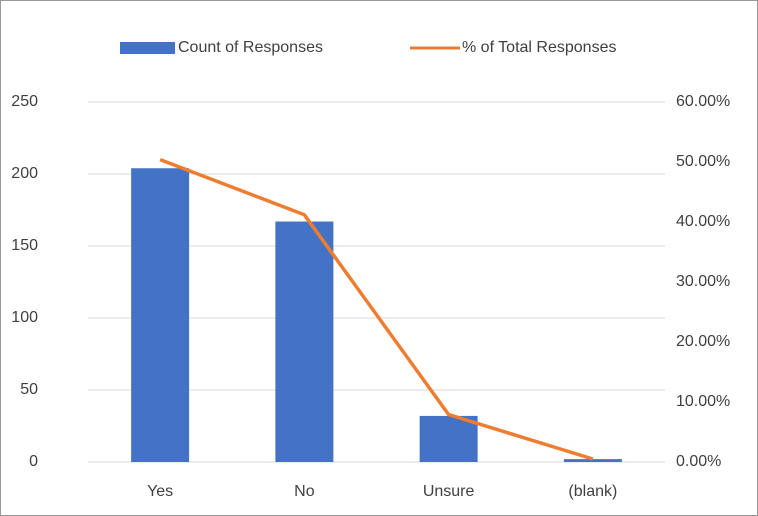 This screenshot has width=758, height=516. What do you see at coordinates (29, 389) in the screenshot?
I see `y-tick-label: 50` at bounding box center [29, 389].